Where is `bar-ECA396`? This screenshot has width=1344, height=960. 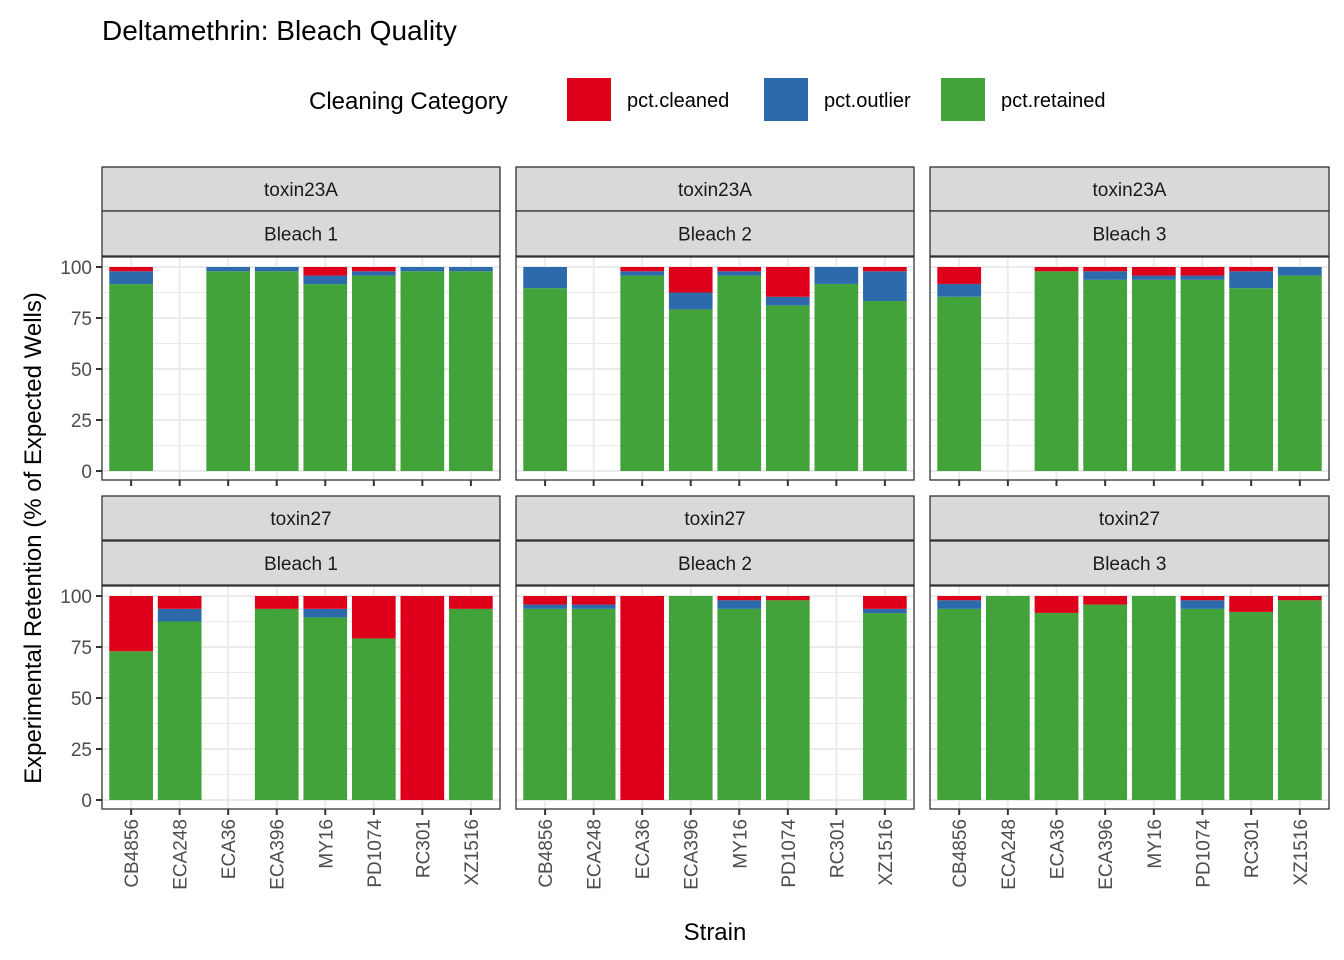
bar-ECA396 is located at coordinates (1105, 369).